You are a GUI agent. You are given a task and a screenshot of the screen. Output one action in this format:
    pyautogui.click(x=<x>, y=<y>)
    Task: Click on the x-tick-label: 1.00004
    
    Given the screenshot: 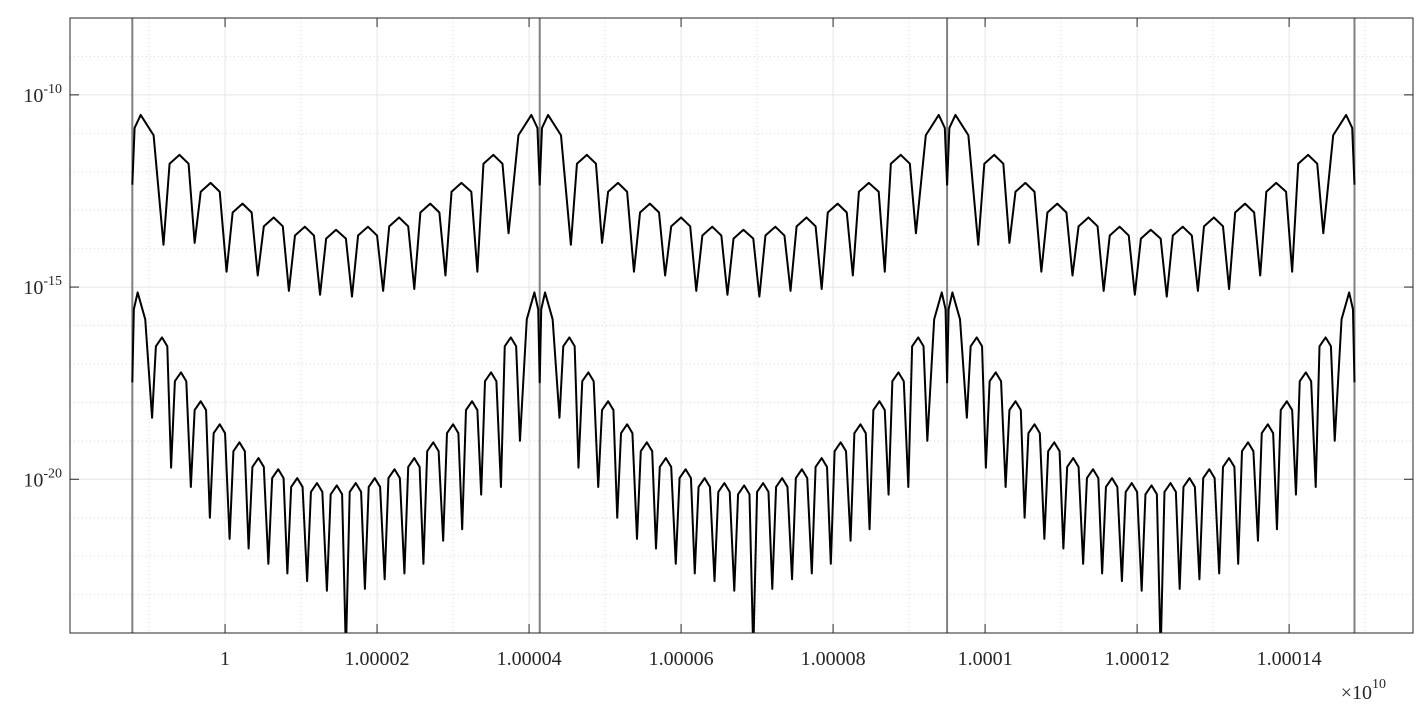 What is the action you would take?
    pyautogui.click(x=529, y=659)
    